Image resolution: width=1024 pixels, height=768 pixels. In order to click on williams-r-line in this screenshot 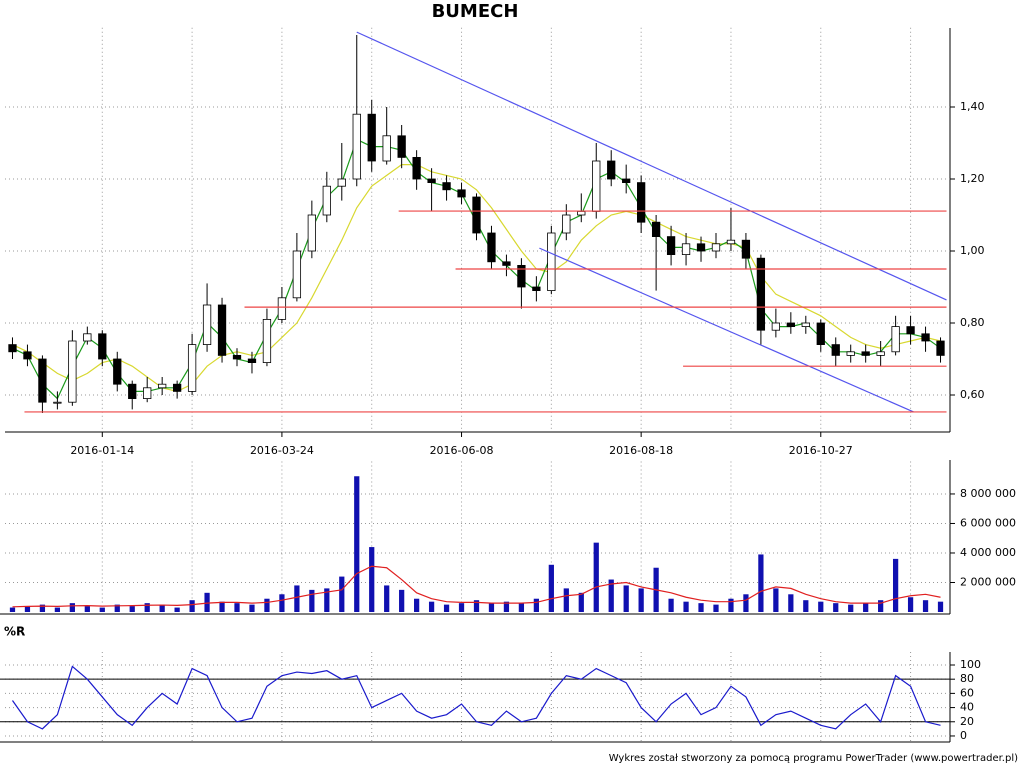, I will do `click(476, 697)`.